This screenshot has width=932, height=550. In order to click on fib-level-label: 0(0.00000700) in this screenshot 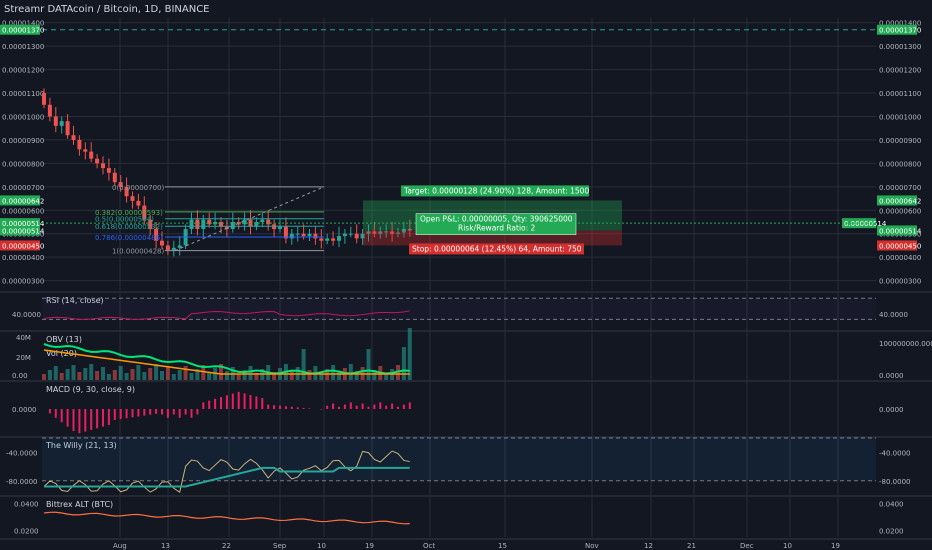, I will do `click(138, 188)`.